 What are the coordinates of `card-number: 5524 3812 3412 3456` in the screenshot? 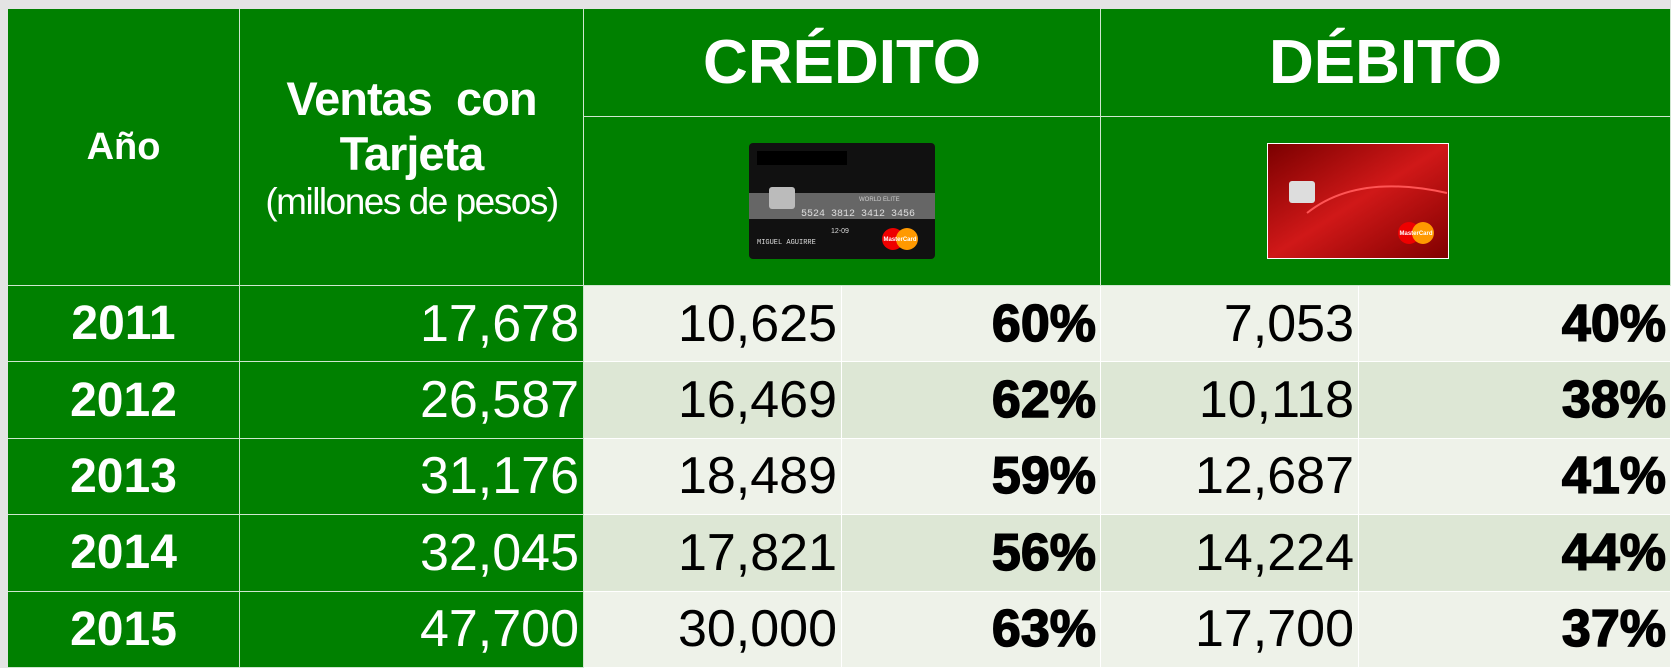 It's located at (858, 214).